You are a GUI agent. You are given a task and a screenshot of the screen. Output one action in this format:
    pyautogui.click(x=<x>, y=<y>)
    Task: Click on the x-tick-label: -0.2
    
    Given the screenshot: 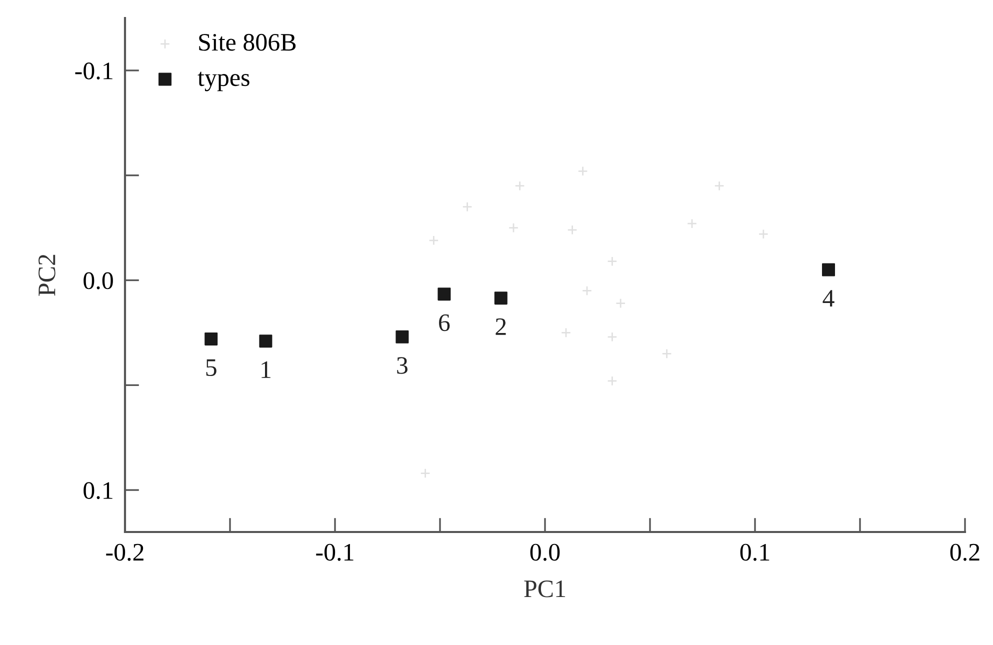 What is the action you would take?
    pyautogui.click(x=125, y=552)
    